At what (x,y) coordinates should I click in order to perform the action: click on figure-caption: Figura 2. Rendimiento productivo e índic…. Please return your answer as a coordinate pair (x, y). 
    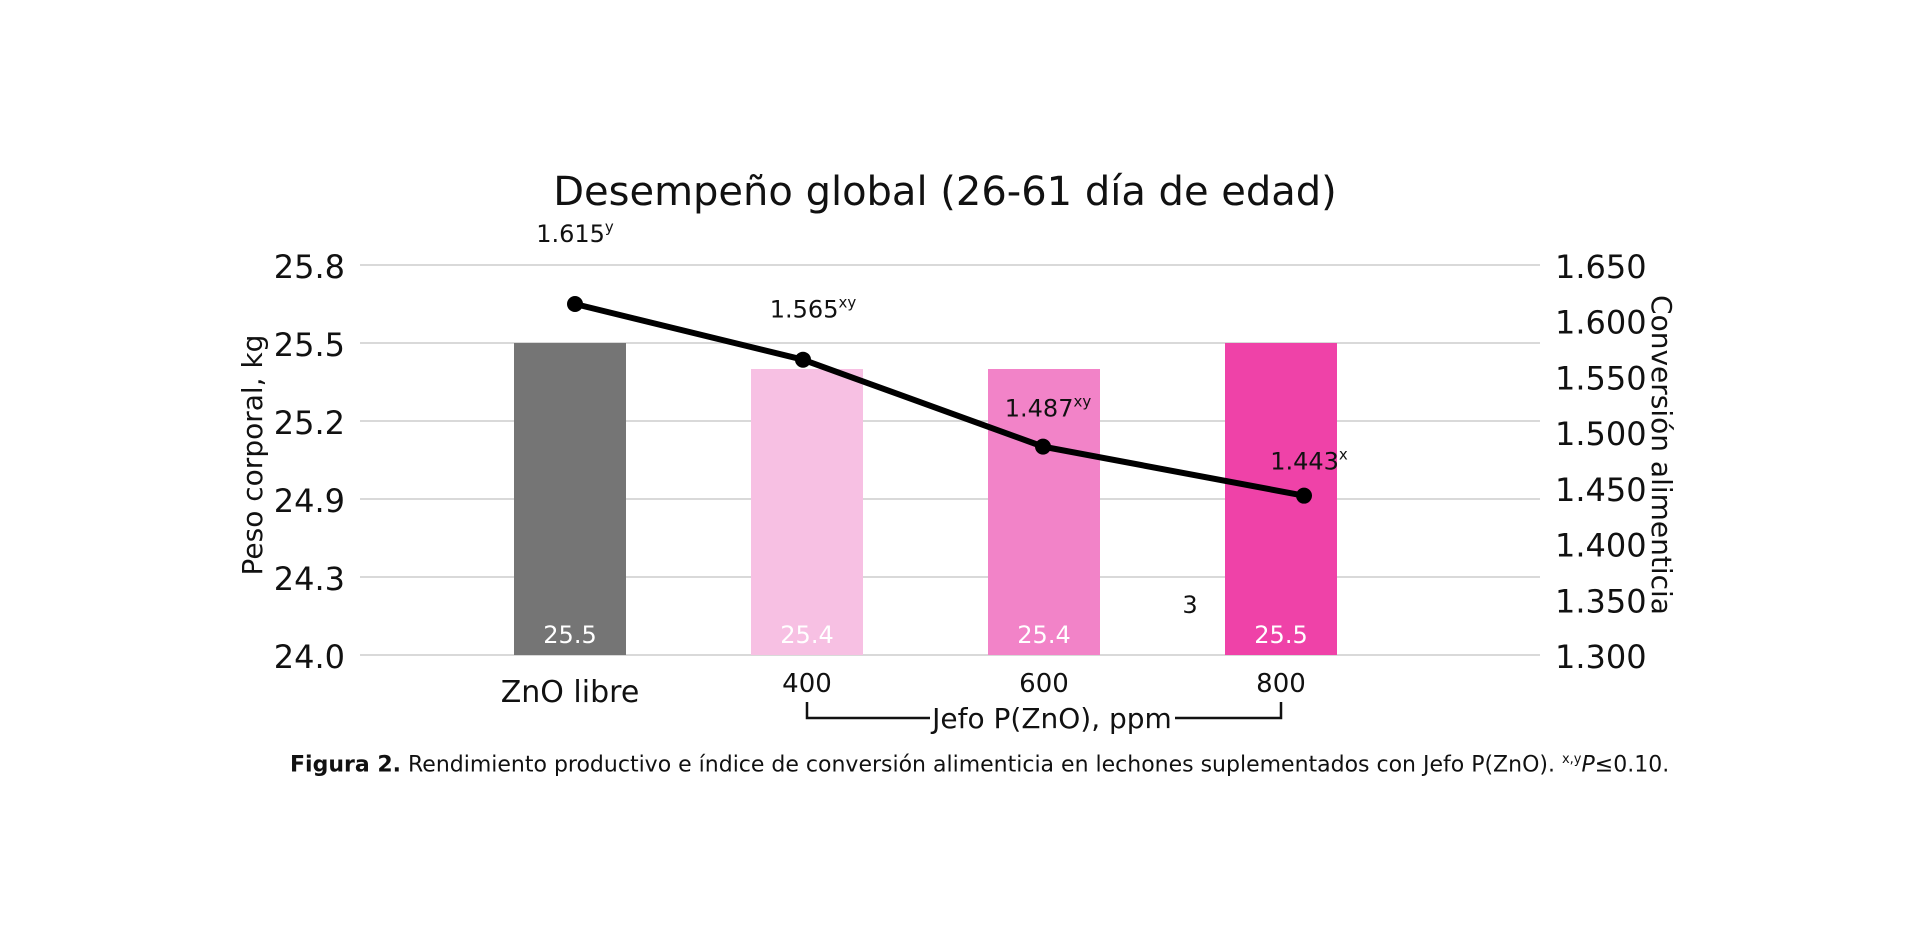
    Looking at the image, I should click on (990, 764).